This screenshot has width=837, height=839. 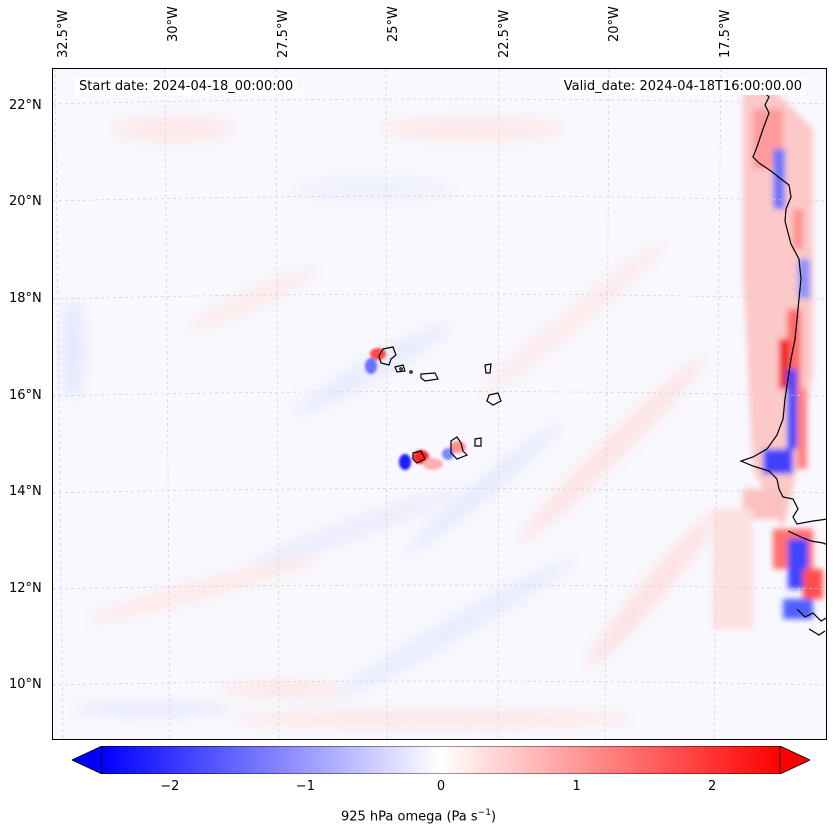 What do you see at coordinates (186, 86) in the screenshot?
I see `start-date-text: Start date: 2024-04-18_00:00:00` at bounding box center [186, 86].